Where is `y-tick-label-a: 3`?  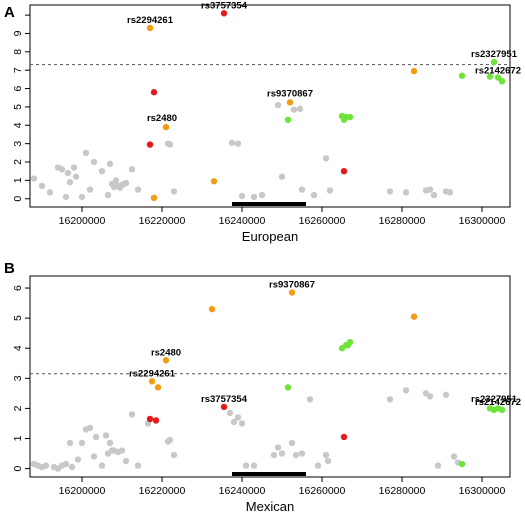
y-tick-label-a: 3 is located at coordinates (18, 144).